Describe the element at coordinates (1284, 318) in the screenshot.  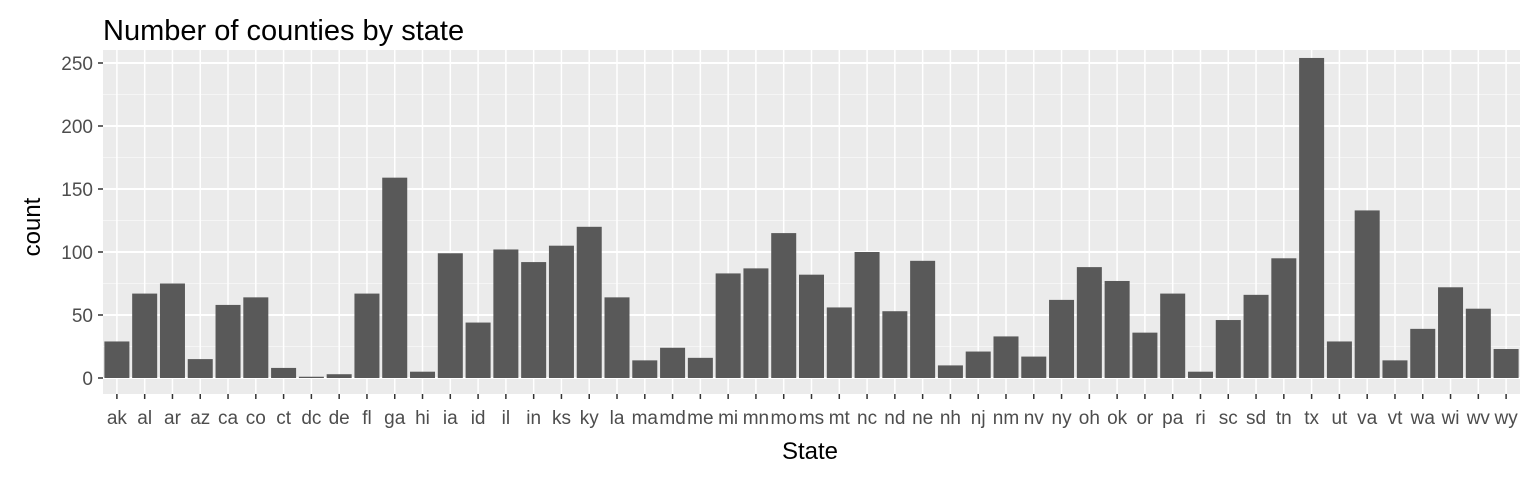
I see `bar-tn` at that location.